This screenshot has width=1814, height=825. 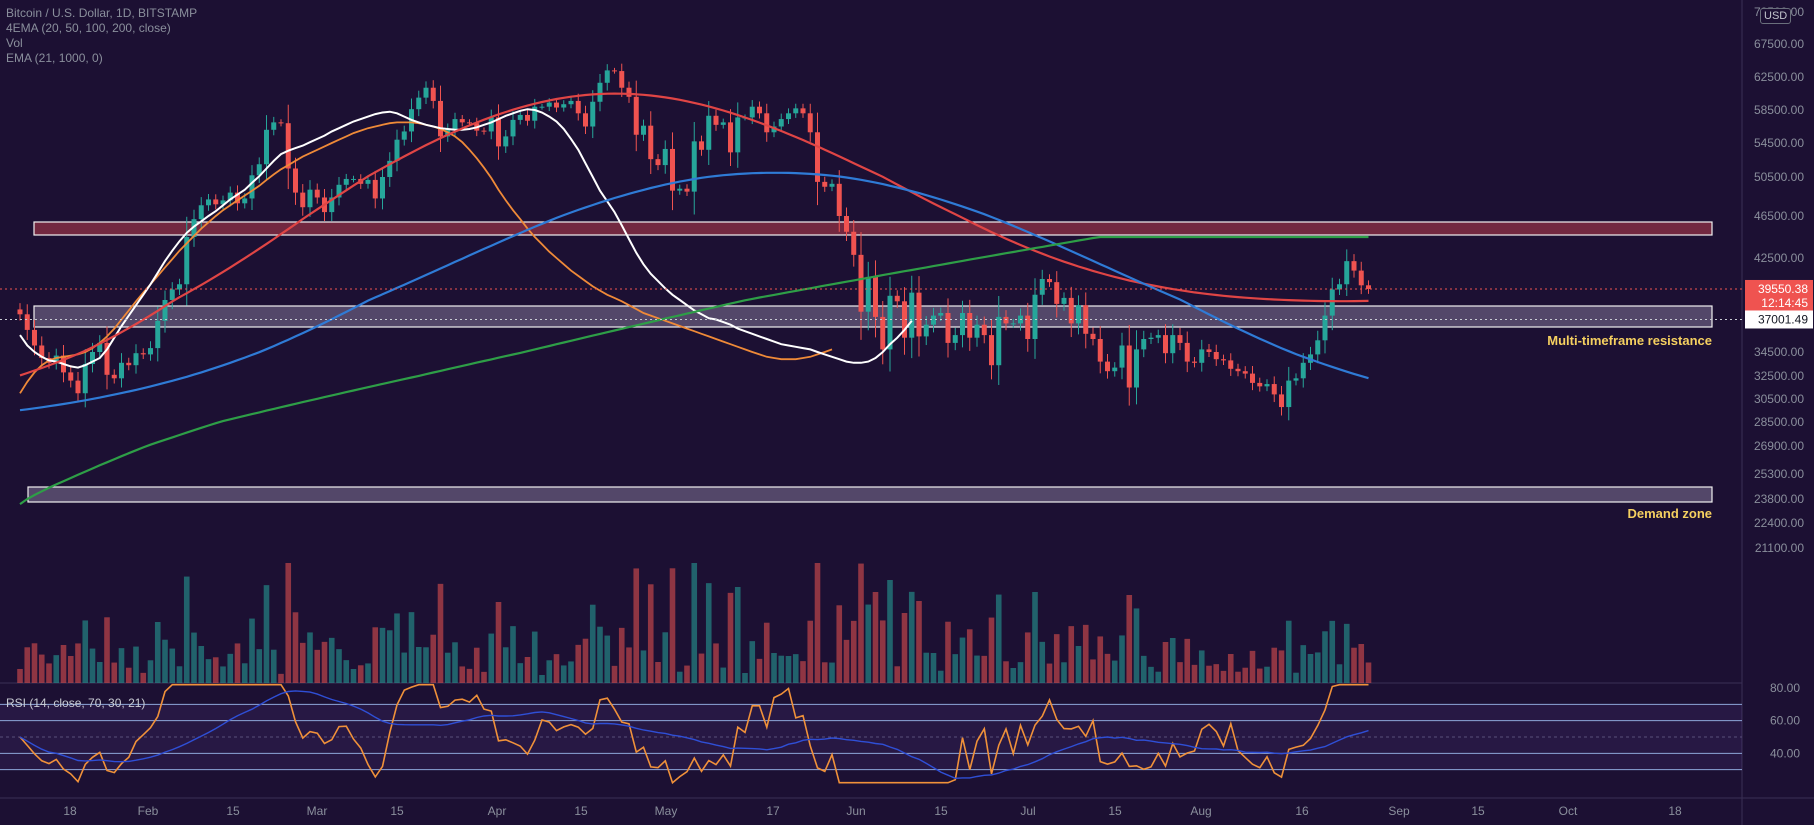 What do you see at coordinates (666, 811) in the screenshot?
I see `time-tick-label: May` at bounding box center [666, 811].